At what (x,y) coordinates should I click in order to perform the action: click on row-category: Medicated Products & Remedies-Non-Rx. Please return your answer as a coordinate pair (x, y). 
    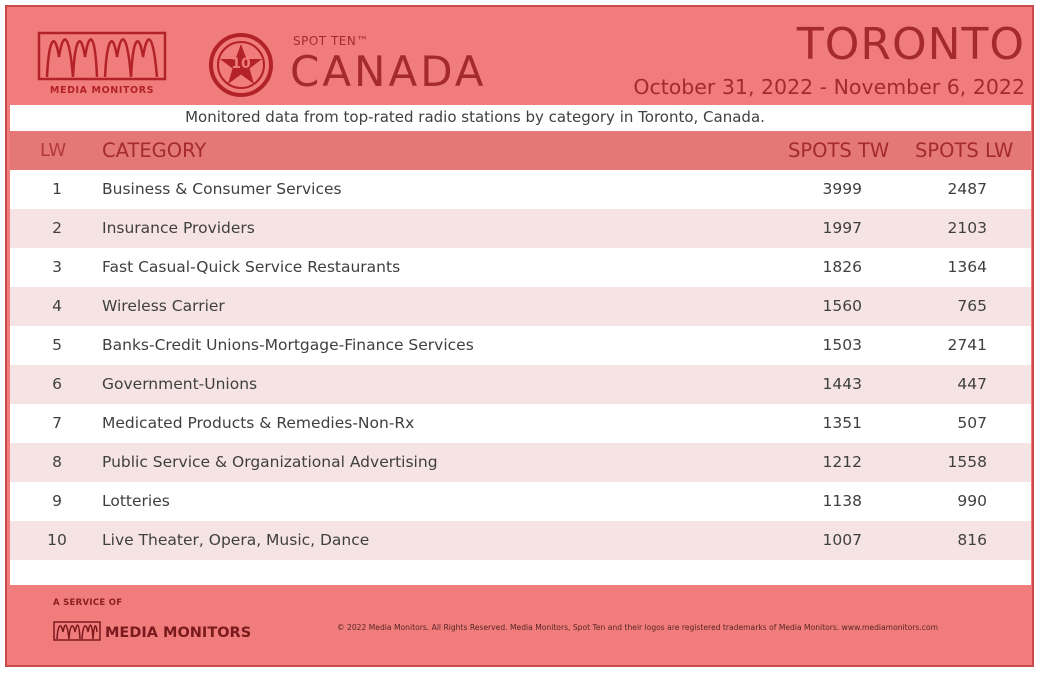
    Looking at the image, I should click on (258, 423).